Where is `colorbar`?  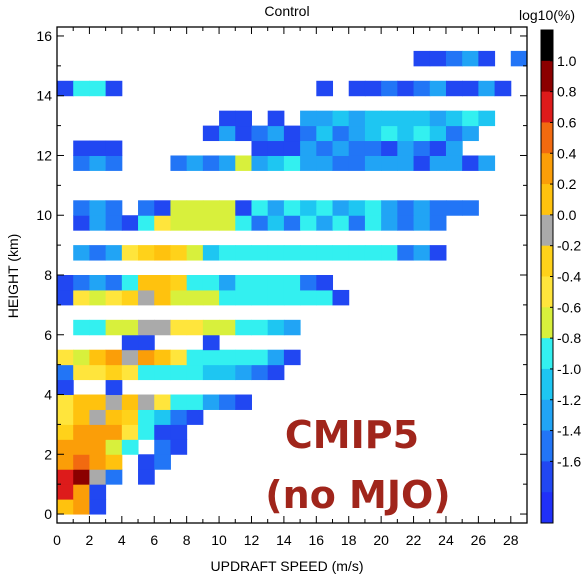
colorbar is located at coordinates (547, 276).